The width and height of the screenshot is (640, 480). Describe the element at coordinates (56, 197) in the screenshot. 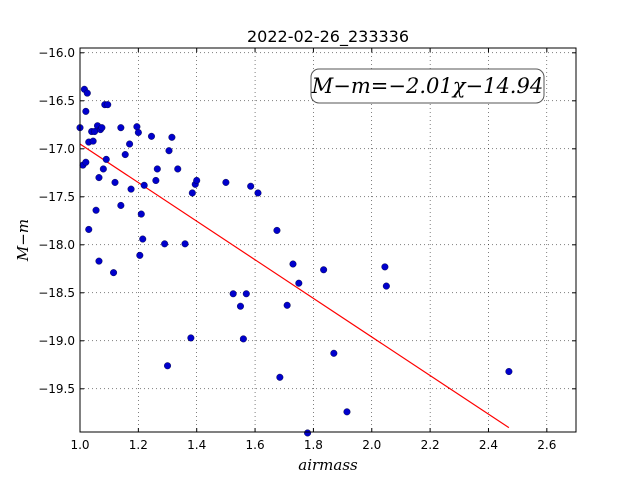

I see `y-tick-label: −17.5` at that location.